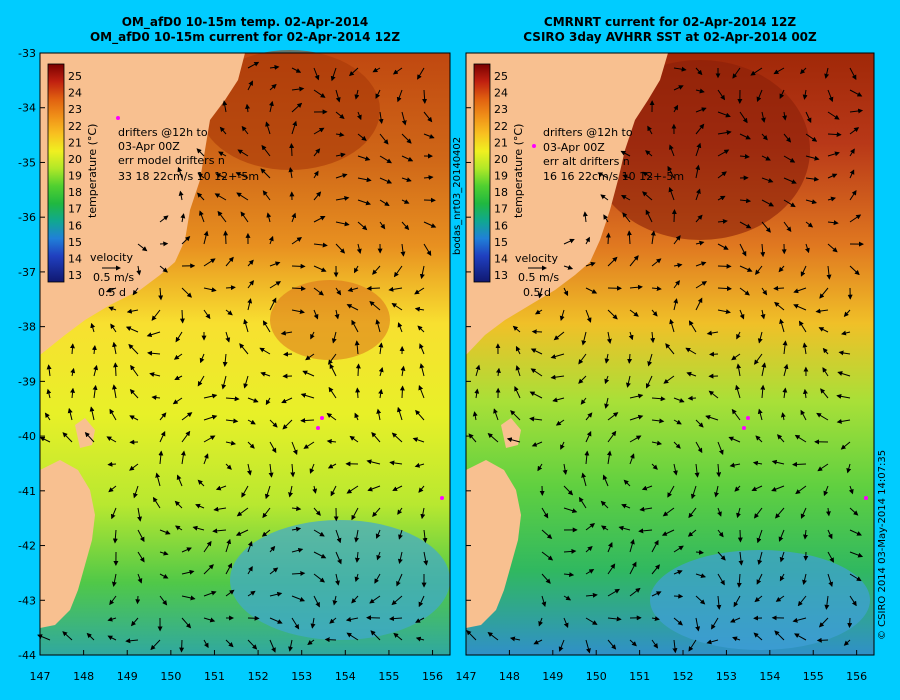 This screenshot has height=700, width=900. I want to click on latitude-tick-label: -38, so click(27, 327).